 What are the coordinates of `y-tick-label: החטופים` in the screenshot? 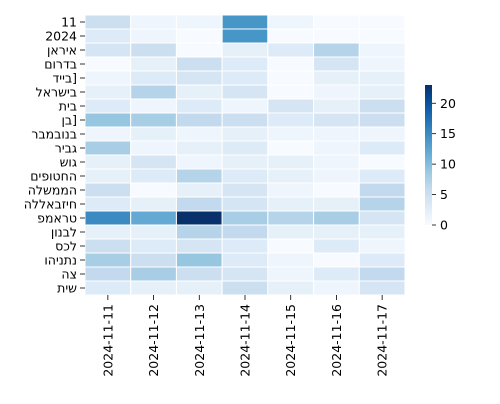 It's located at (53, 176).